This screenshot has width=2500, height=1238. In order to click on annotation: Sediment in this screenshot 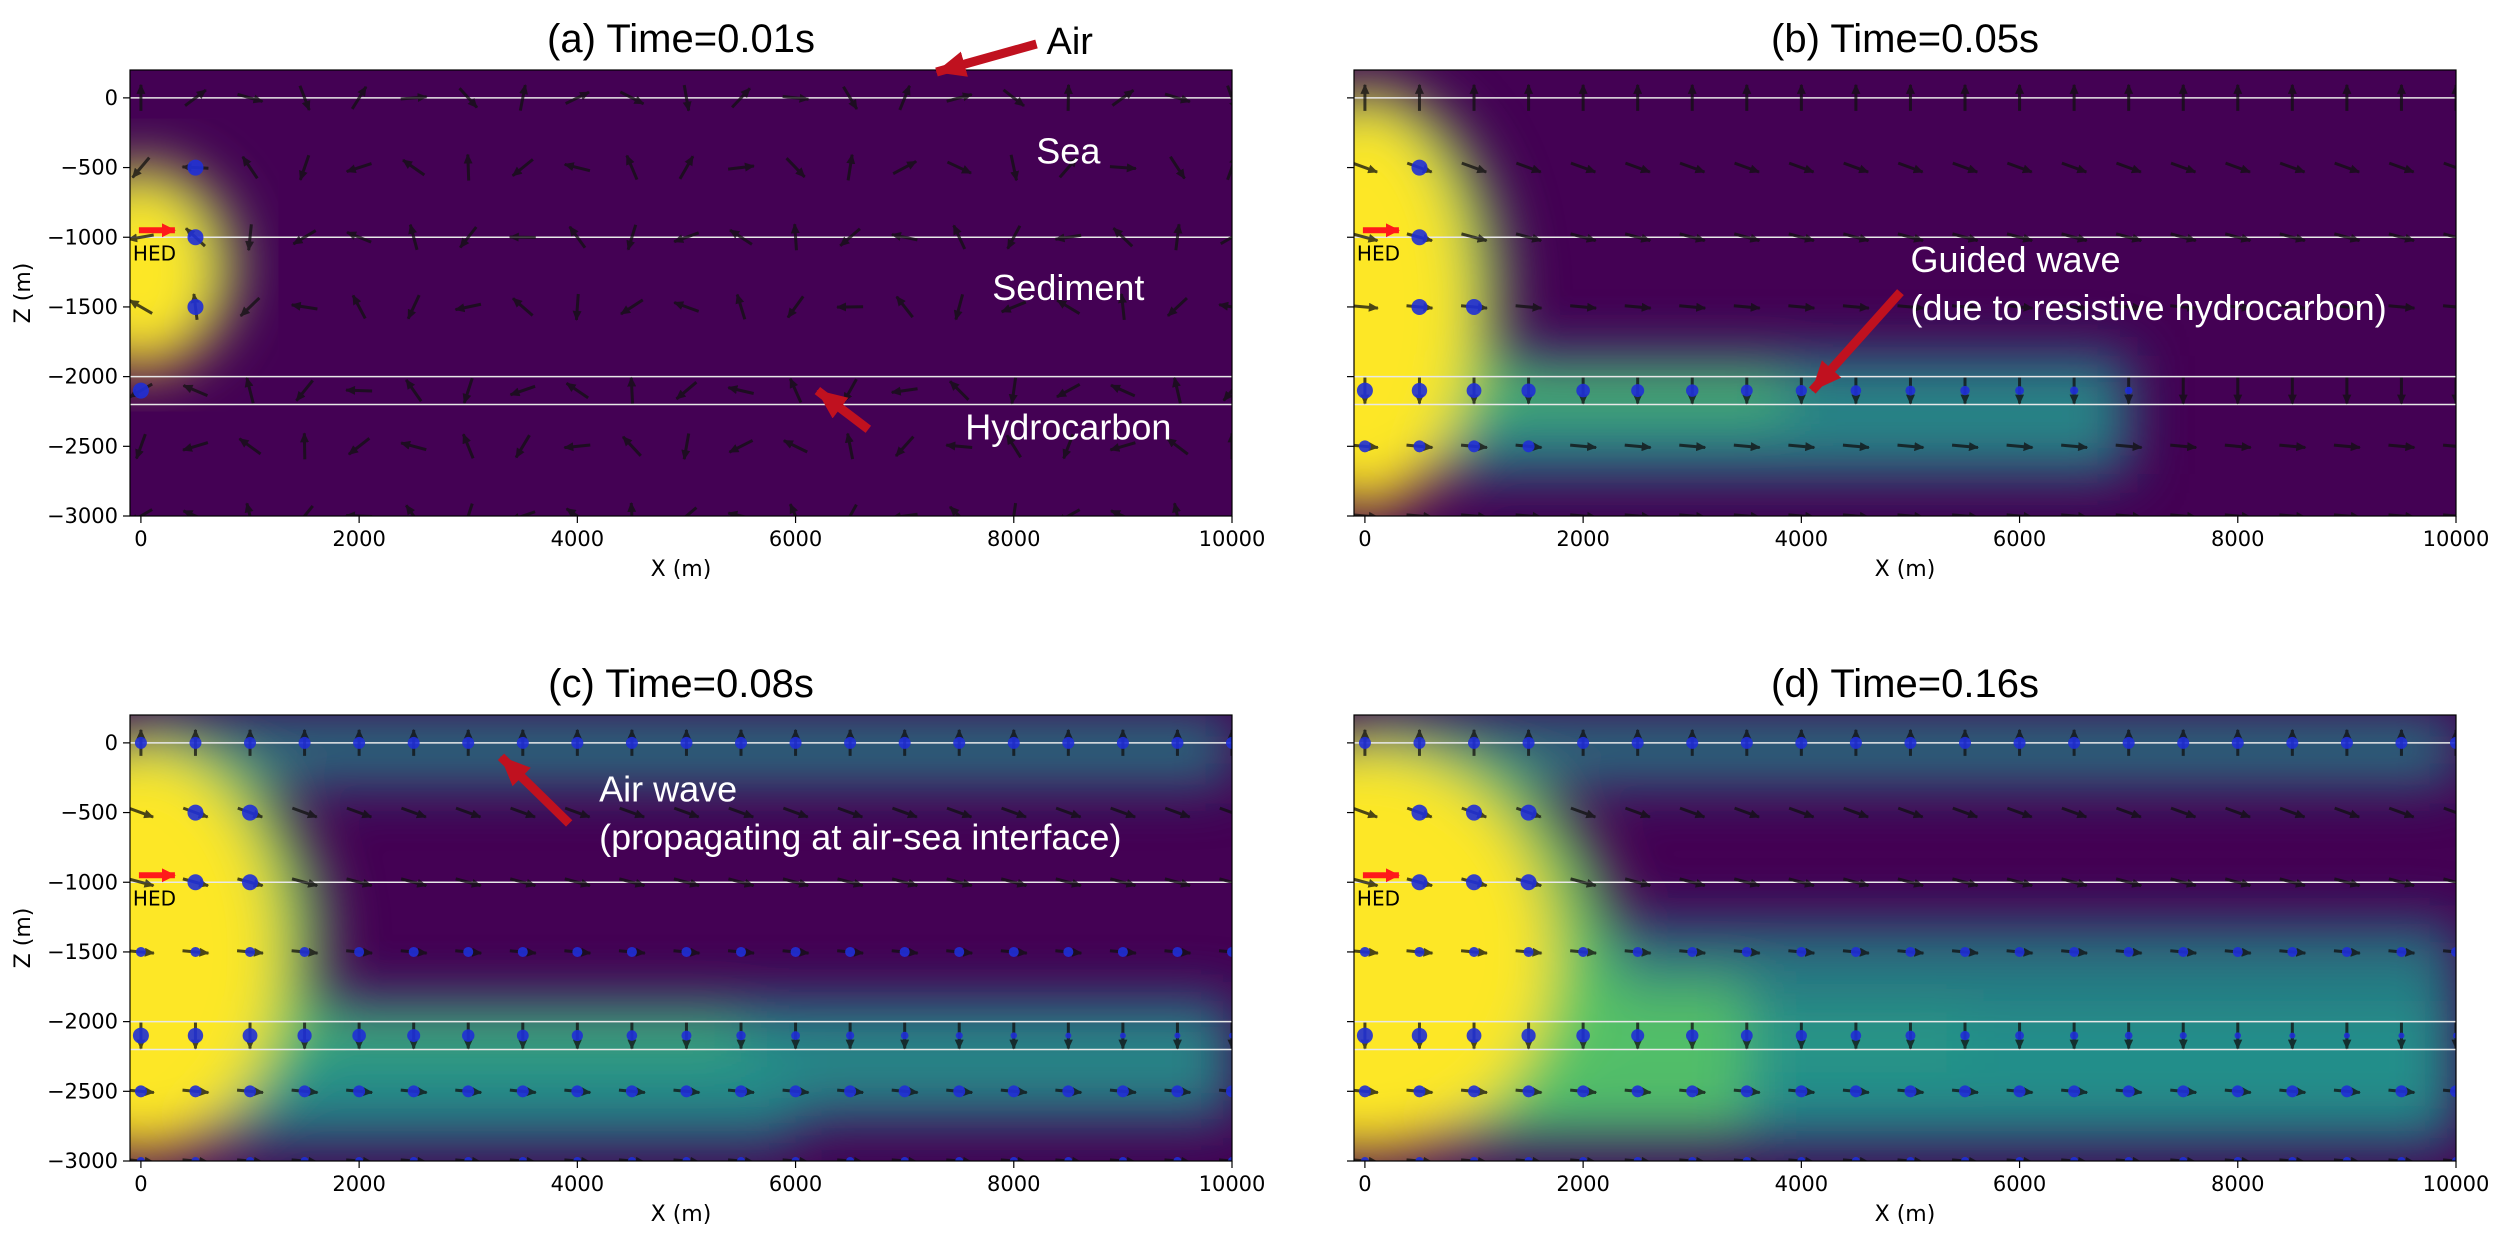, I will do `click(1068, 287)`.